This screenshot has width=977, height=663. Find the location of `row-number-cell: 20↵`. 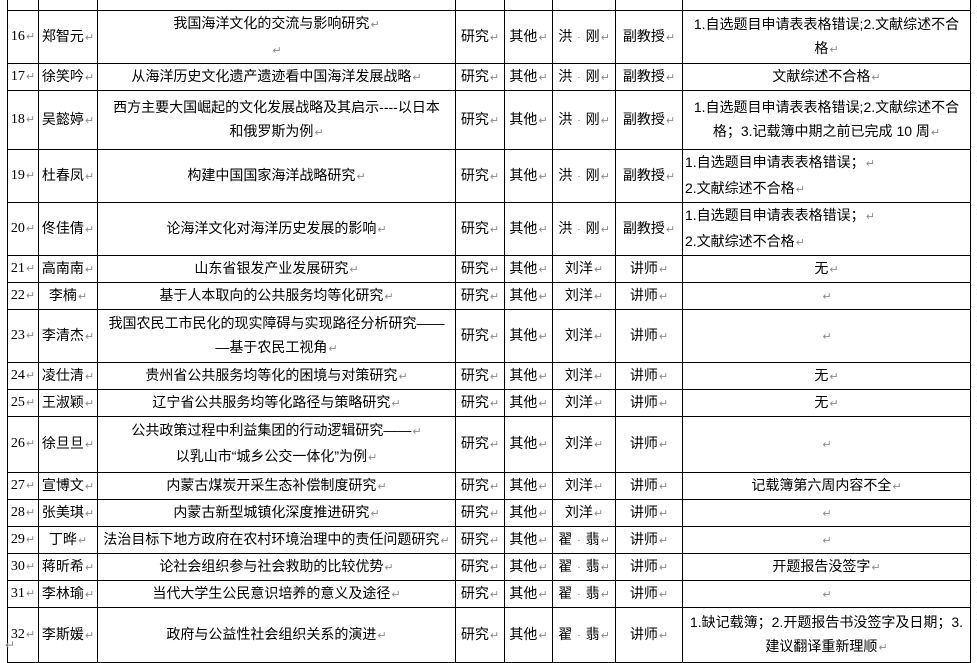

row-number-cell: 20↵ is located at coordinates (23, 228).